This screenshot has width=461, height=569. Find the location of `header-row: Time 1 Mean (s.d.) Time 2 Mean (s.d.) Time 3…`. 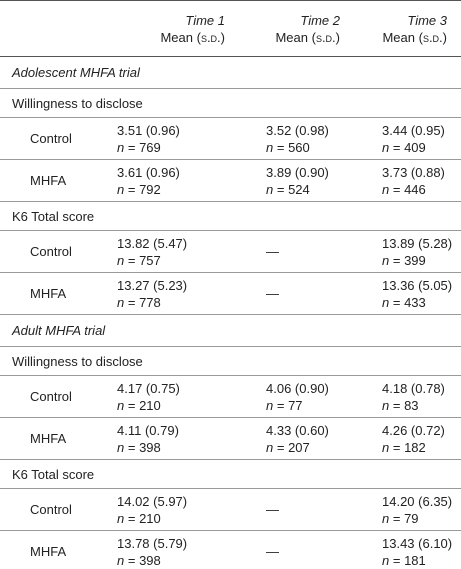

header-row: Time 1 Mean (s.d.) Time 2 Mean (s.d.) Time 3… is located at coordinates (230, 28).